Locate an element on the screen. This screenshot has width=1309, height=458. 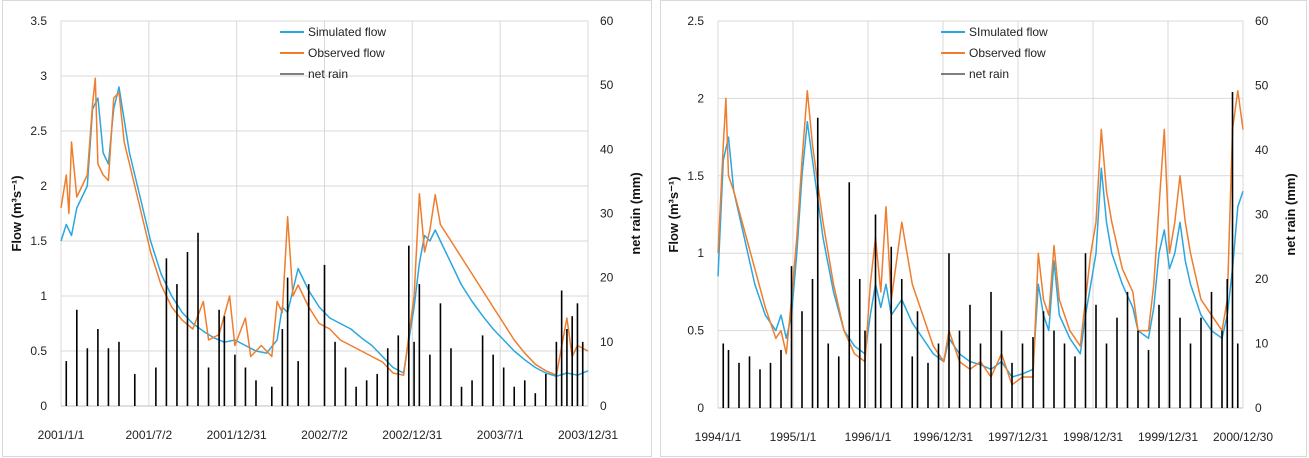
x-tick-label: 2002/7/2 is located at coordinates (324, 435).